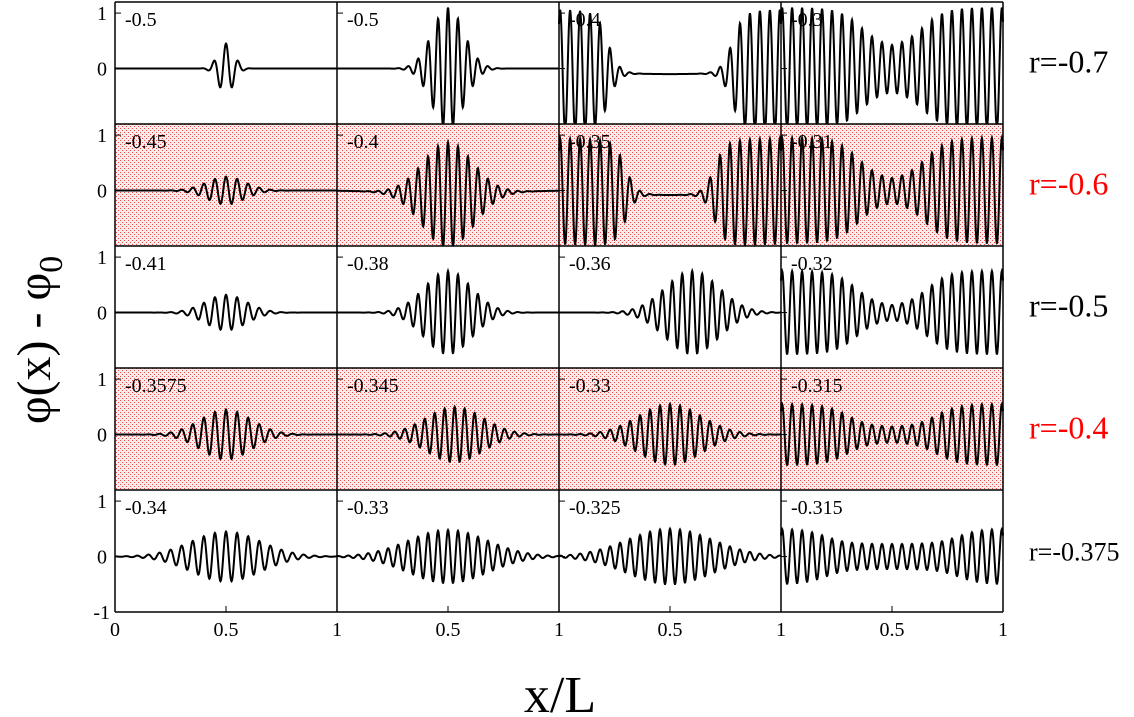 Image resolution: width=1134 pixels, height=717 pixels. Describe the element at coordinates (812, 264) in the screenshot. I see `panel-label: -0.32` at that location.